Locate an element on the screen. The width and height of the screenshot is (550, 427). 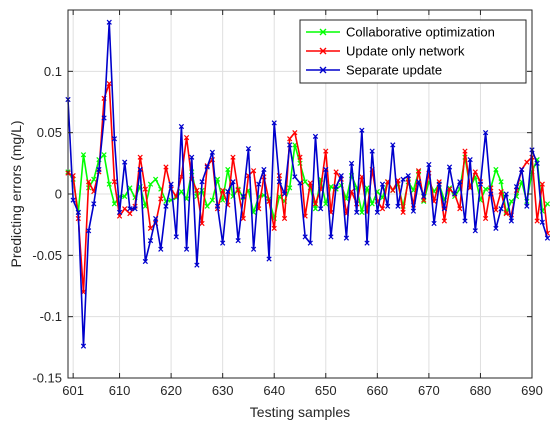
legend-label: Collaborative optimization is located at coordinates (420, 32).